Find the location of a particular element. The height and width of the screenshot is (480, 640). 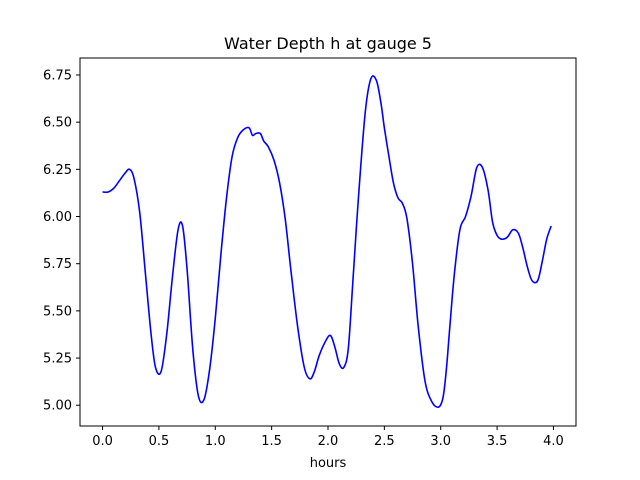

chart-title: Water Depth h at gauge 5 is located at coordinates (328, 43).